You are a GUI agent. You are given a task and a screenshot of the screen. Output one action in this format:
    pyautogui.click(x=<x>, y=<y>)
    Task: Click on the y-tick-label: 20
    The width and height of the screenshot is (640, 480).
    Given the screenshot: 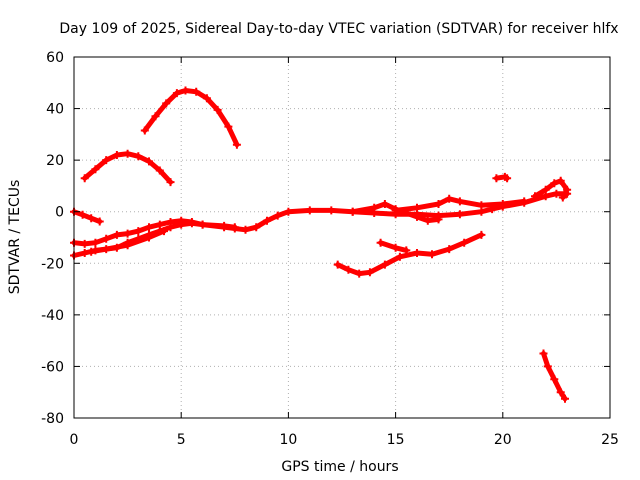 What is the action you would take?
    pyautogui.click(x=55, y=161)
    